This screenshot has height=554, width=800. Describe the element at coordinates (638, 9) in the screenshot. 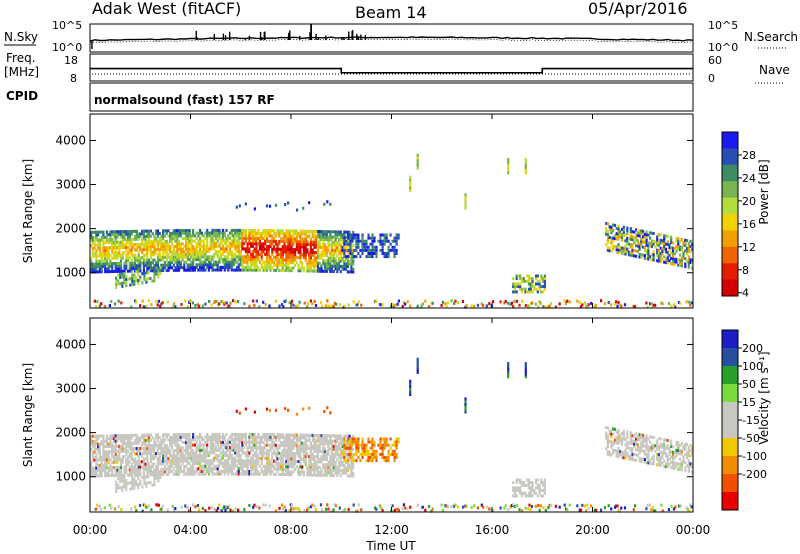

I see `date-title: 05/Apr/2016` at that location.